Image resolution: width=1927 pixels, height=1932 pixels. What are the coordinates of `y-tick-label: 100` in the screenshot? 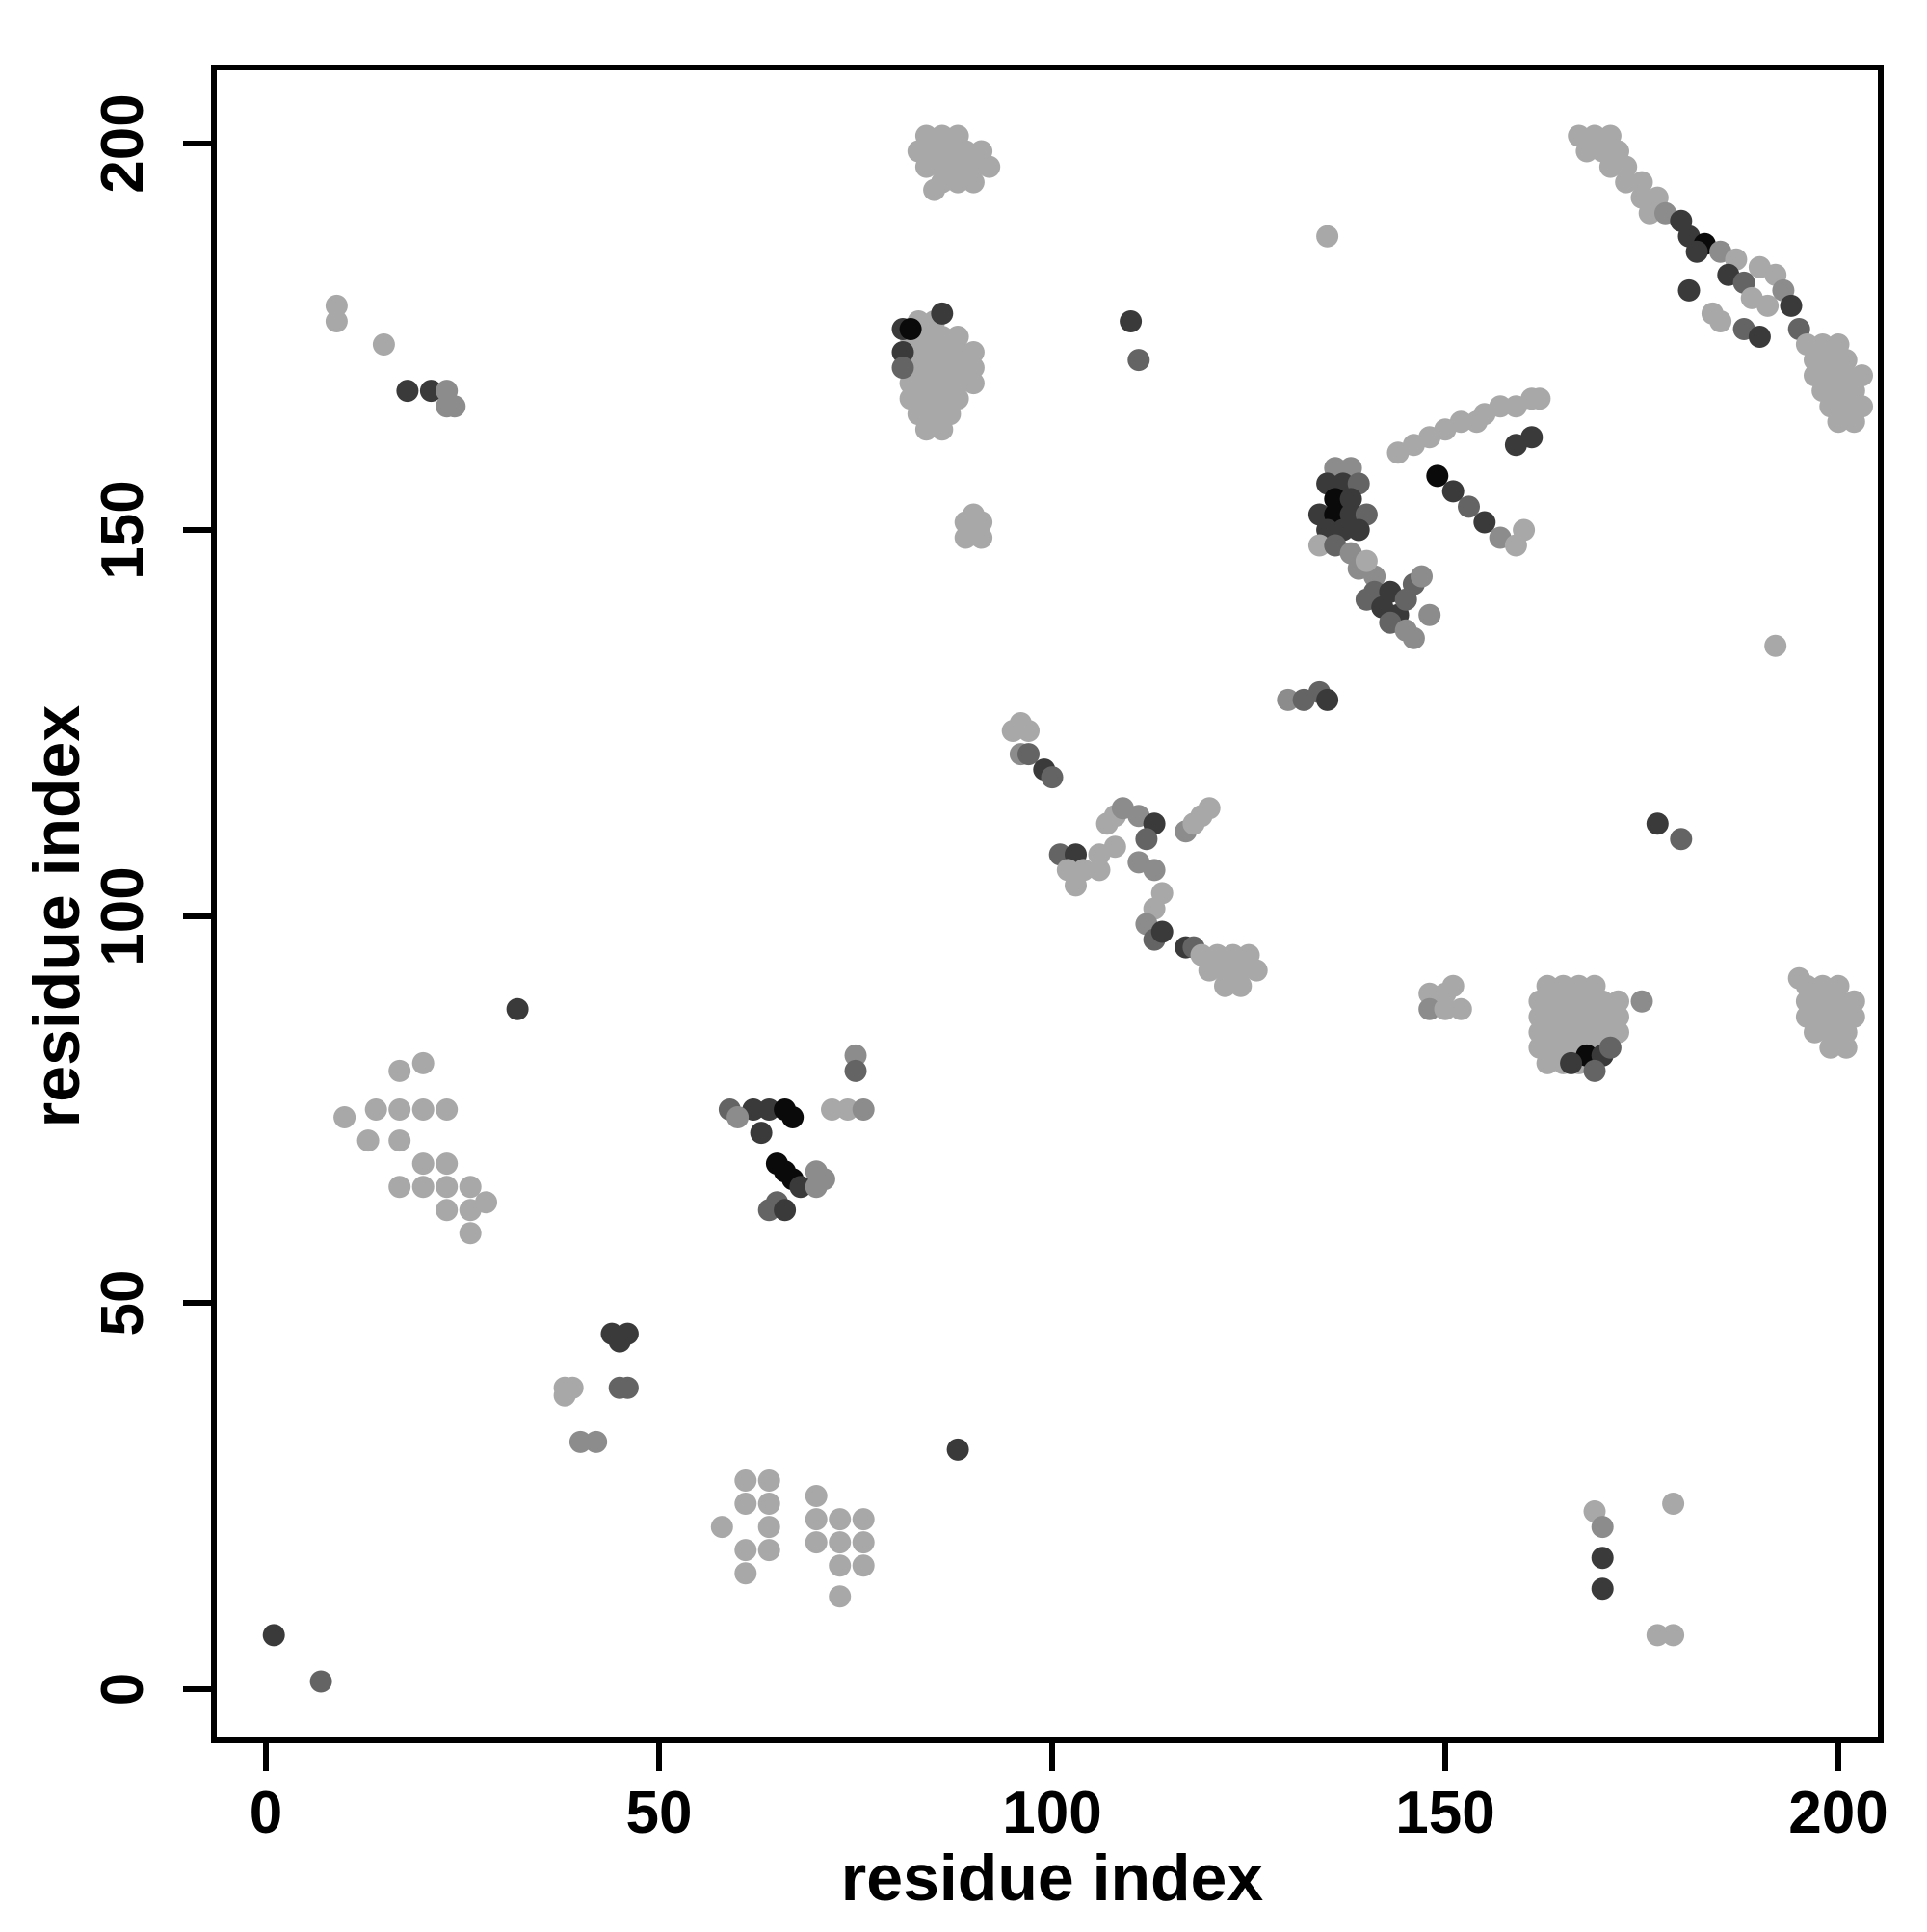 It's located at (123, 916).